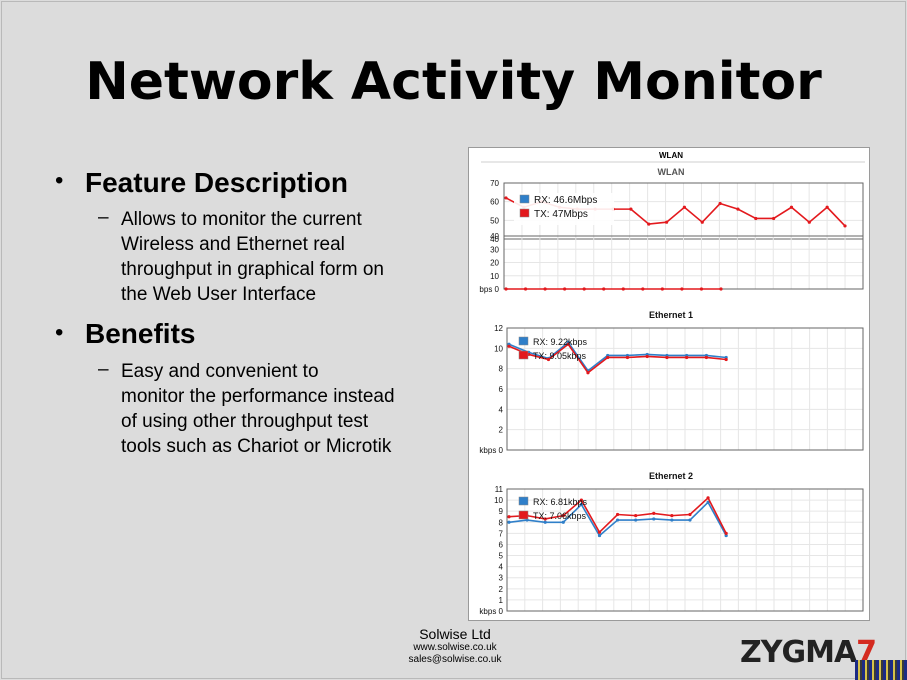 The image size is (907, 680). Describe the element at coordinates (498, 500) in the screenshot. I see `ethernet2-tick-label: 10` at that location.